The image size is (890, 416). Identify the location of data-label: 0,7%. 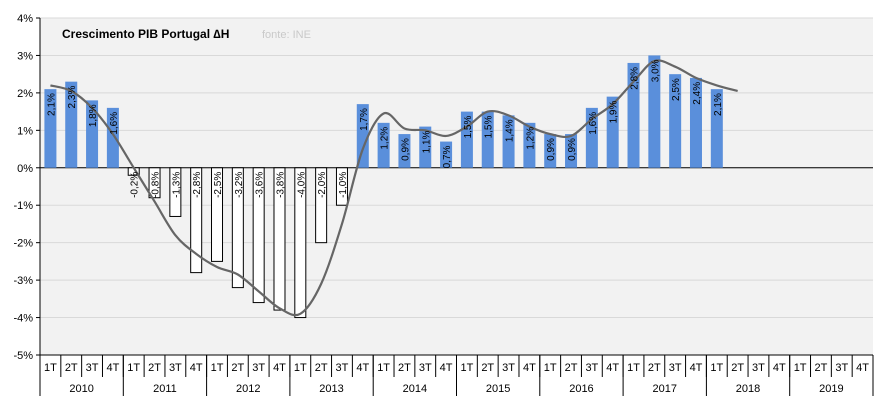
(447, 156).